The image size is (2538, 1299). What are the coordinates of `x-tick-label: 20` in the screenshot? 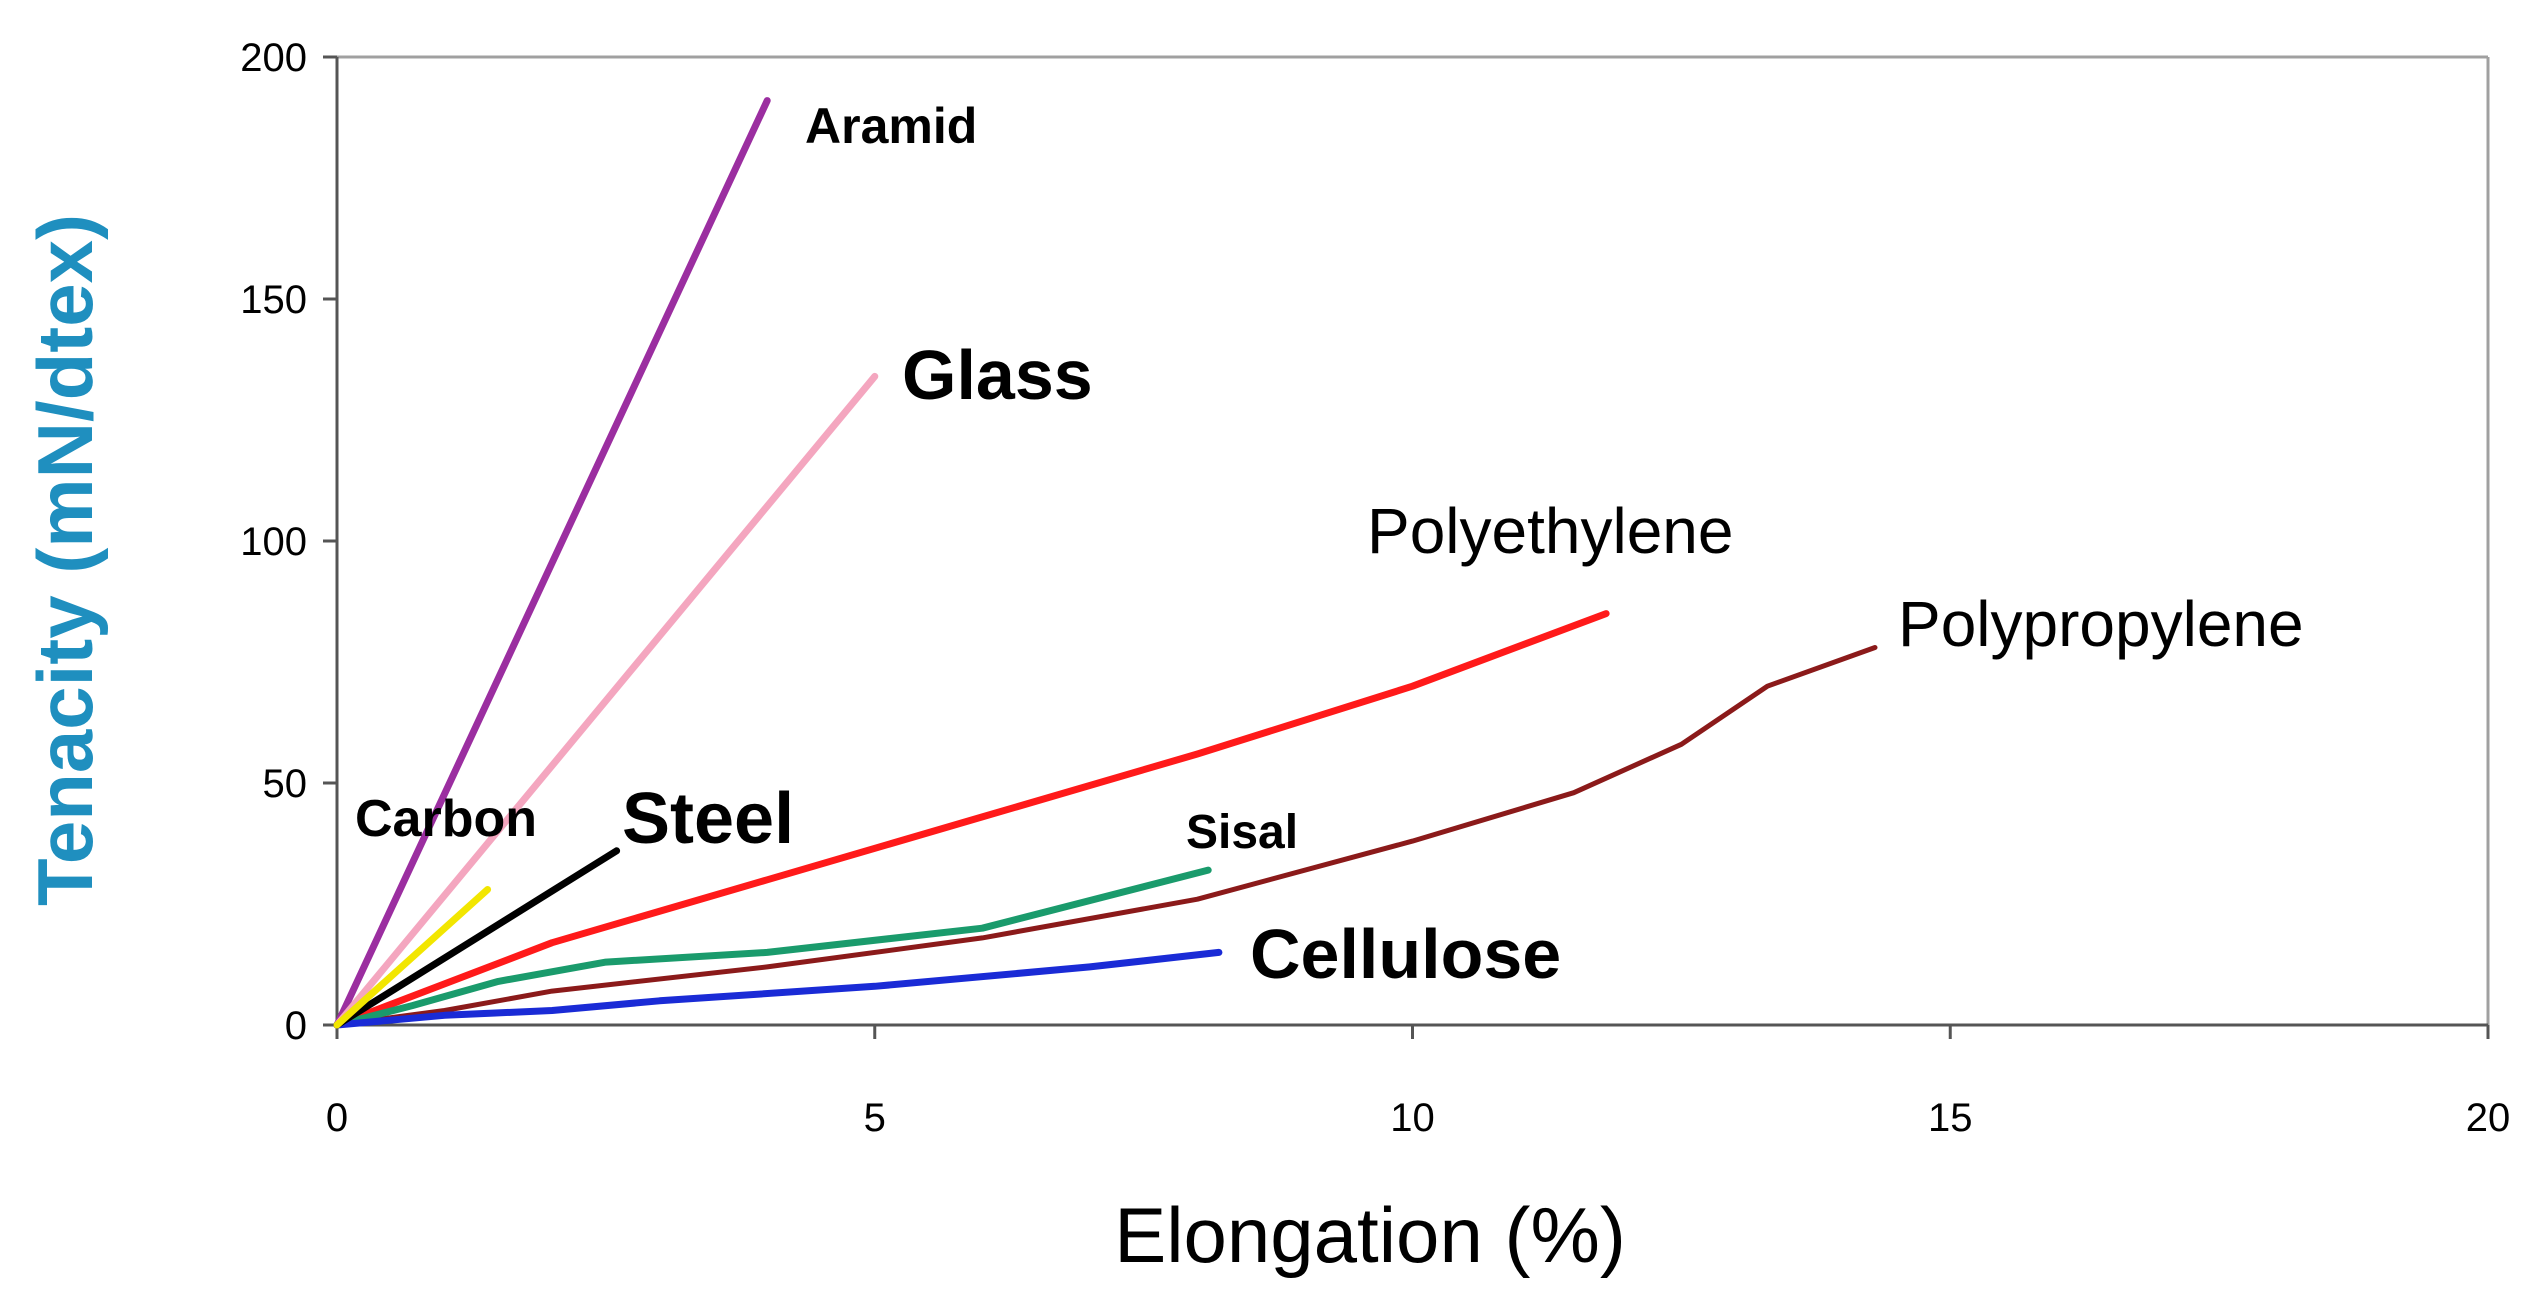 It's located at (2488, 1118).